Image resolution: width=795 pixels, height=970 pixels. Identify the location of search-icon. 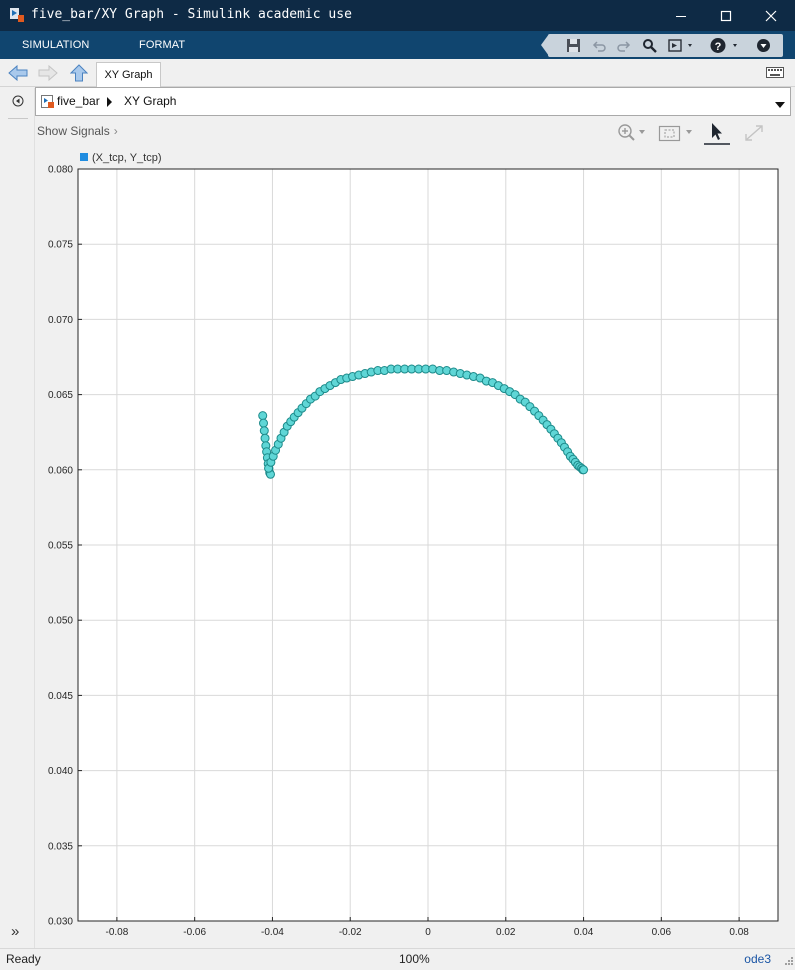
(649, 46).